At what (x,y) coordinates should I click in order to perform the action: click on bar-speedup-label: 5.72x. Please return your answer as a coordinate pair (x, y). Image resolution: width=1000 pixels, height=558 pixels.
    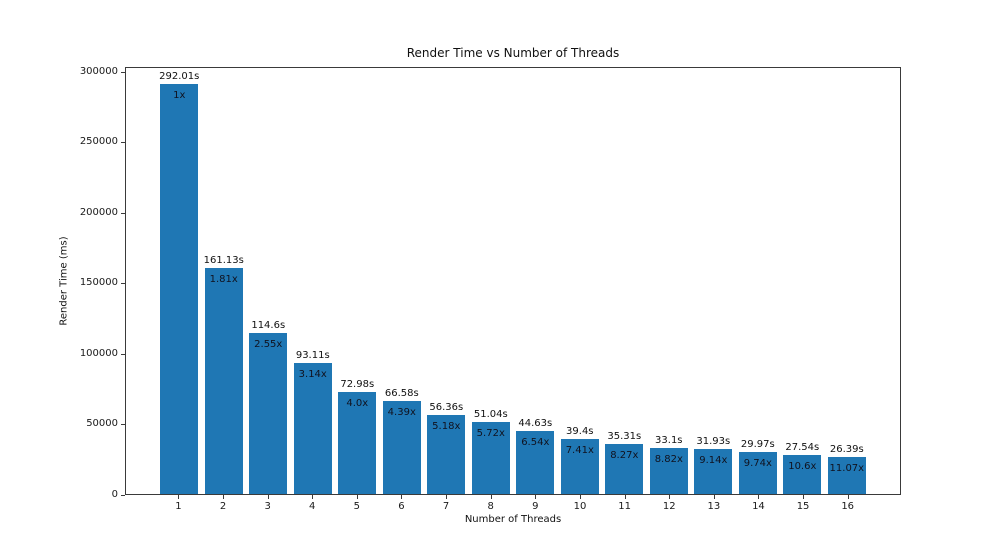
    Looking at the image, I should click on (490, 434).